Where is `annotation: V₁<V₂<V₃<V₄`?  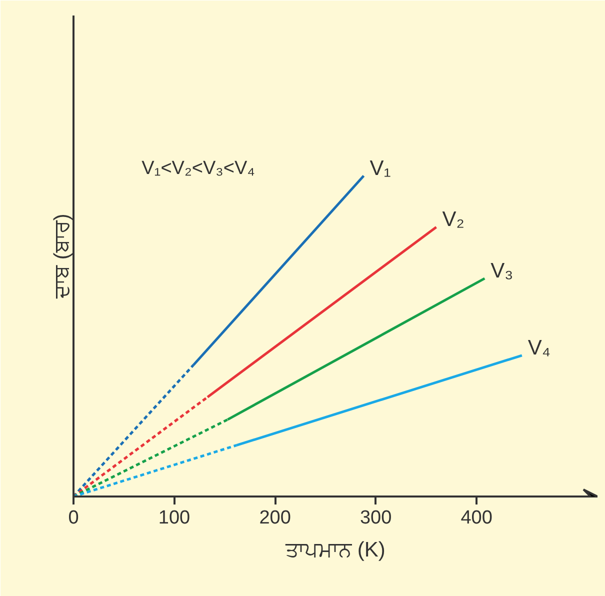 annotation: V₁<V₂<V₃<V₄ is located at coordinates (199, 169).